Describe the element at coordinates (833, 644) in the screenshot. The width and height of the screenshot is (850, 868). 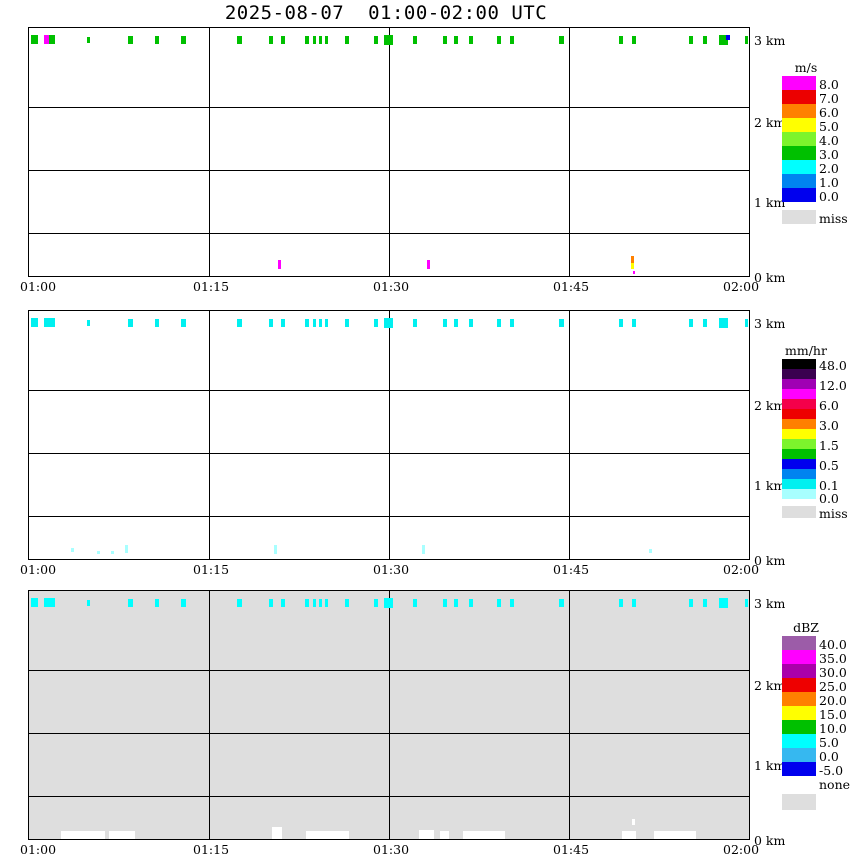
I see `colorbar-tick-label: 40.0` at that location.